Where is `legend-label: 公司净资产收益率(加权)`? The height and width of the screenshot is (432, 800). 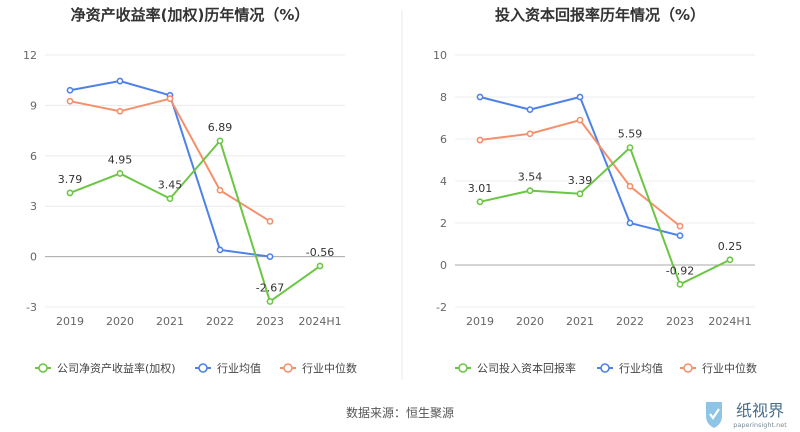
legend-label: 公司净资产收益率(加权) is located at coordinates (116, 368).